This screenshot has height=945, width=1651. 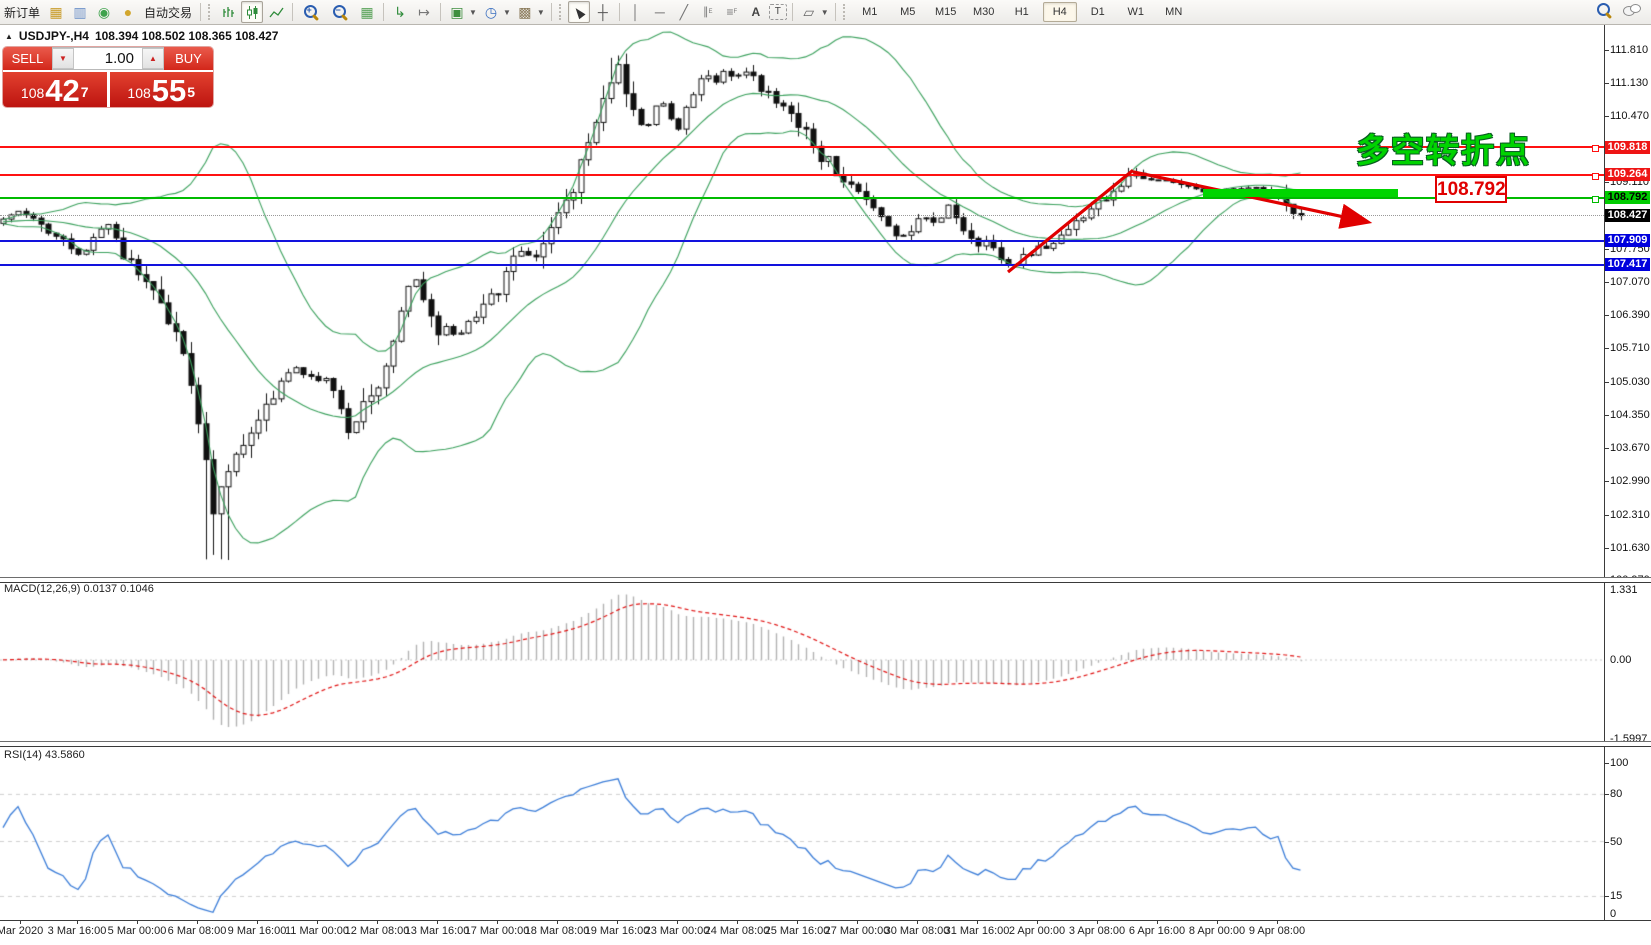 I want to click on tile-windows-icon: ▦, so click(x=367, y=12).